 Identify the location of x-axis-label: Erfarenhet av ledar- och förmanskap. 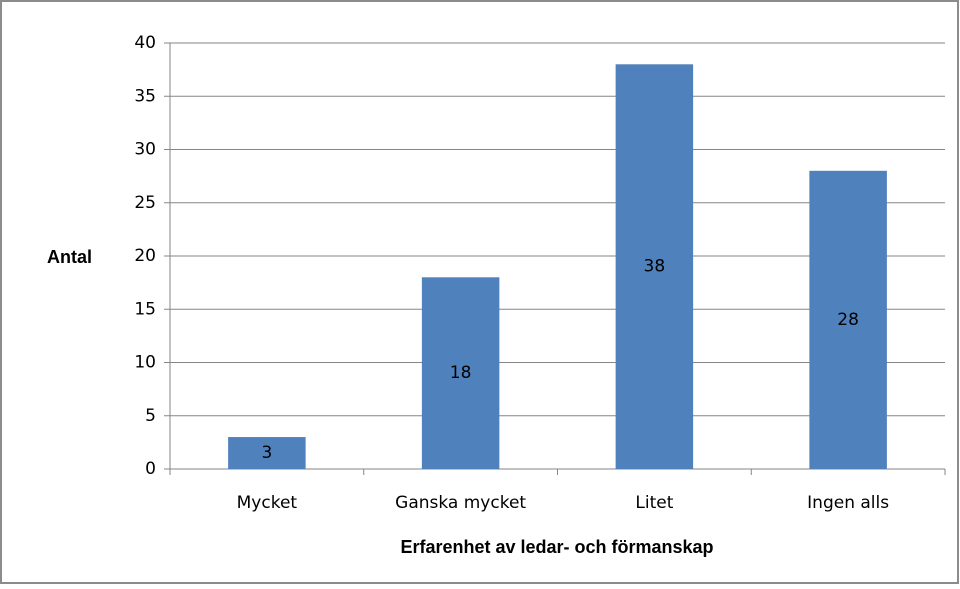
(556, 547).